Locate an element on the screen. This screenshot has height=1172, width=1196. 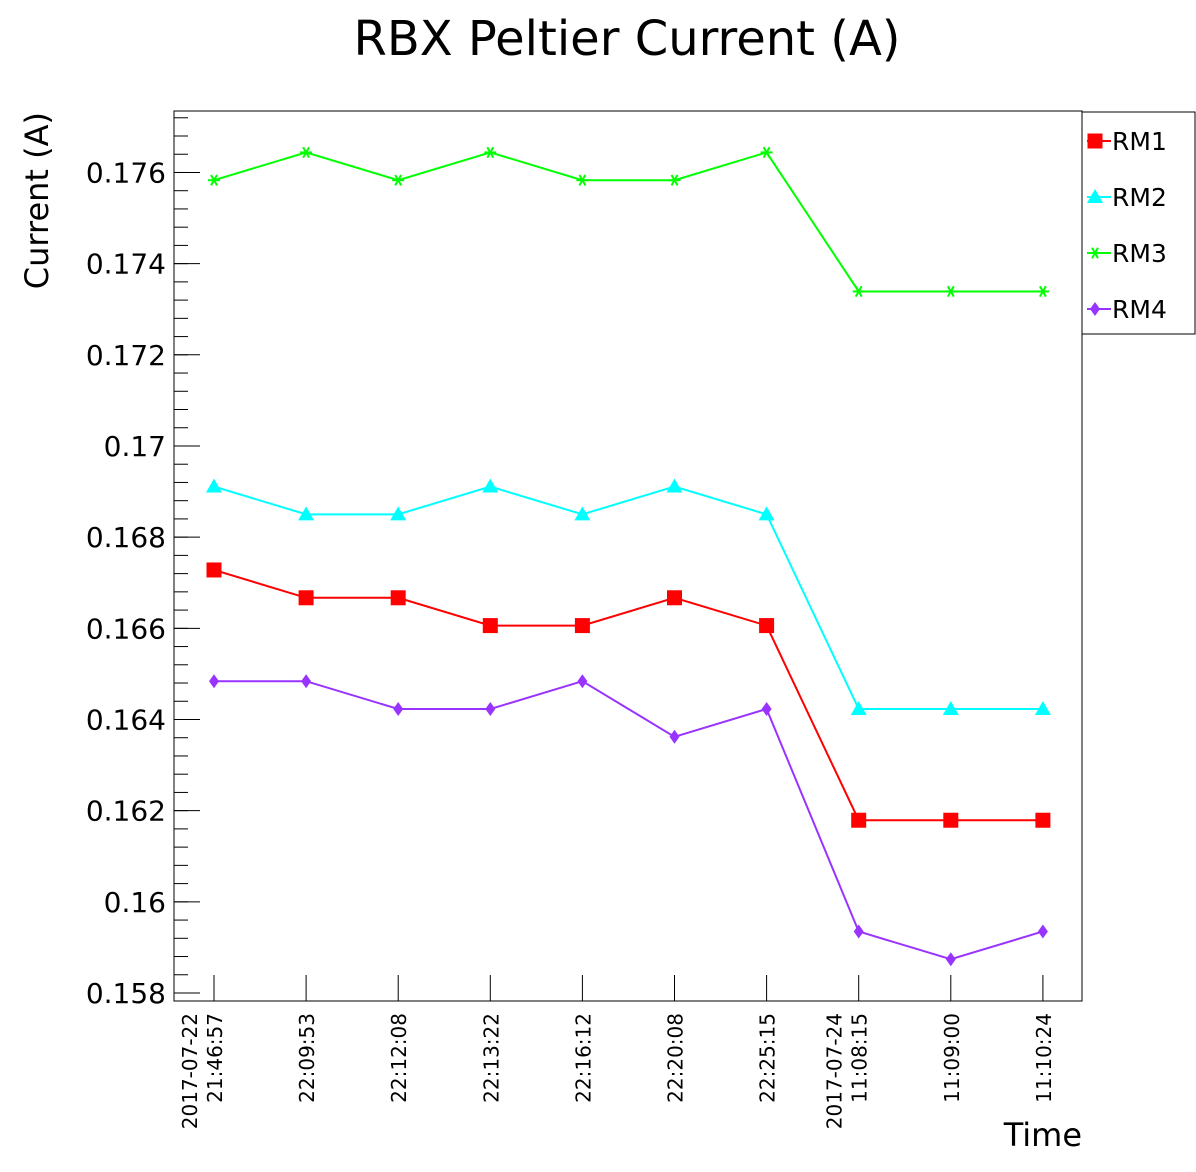
x-tick-label: 22:25:15 is located at coordinates (768, 1058).